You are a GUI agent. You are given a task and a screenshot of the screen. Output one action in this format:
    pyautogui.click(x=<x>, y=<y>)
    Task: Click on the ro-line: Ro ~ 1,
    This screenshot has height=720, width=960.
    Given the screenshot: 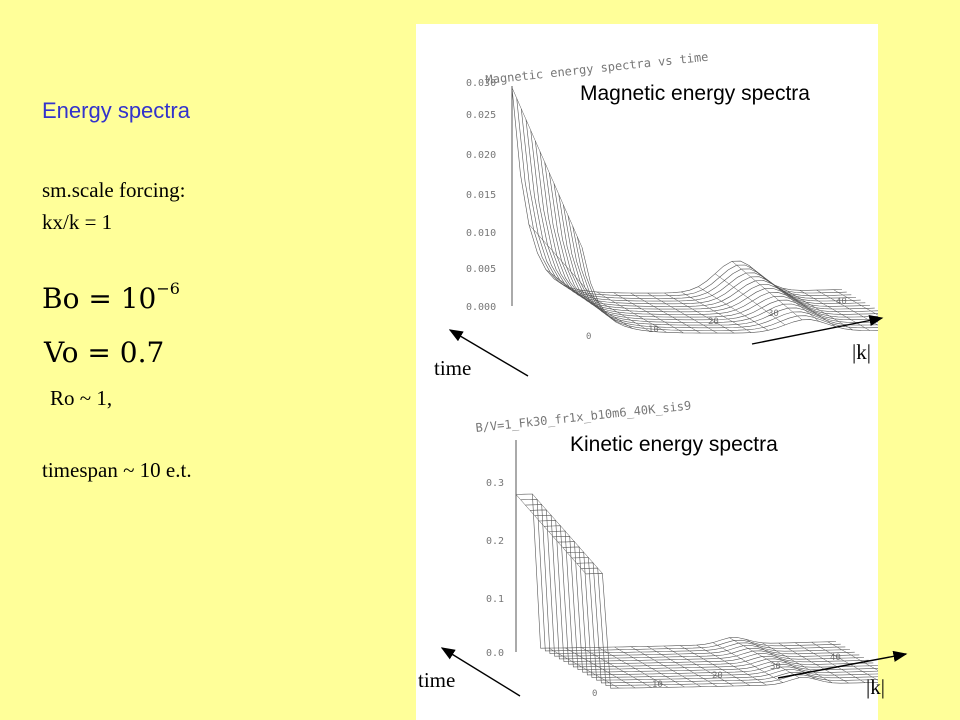 What is the action you would take?
    pyautogui.click(x=81, y=398)
    